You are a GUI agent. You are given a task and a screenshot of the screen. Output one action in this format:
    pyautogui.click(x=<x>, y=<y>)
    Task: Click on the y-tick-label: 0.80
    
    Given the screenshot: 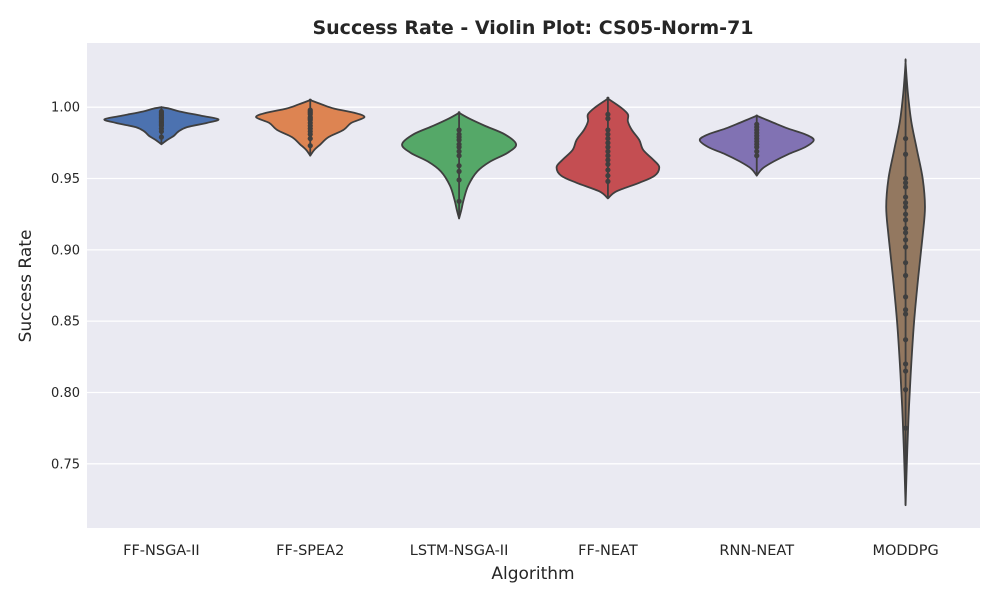 What is the action you would take?
    pyautogui.click(x=65, y=393)
    